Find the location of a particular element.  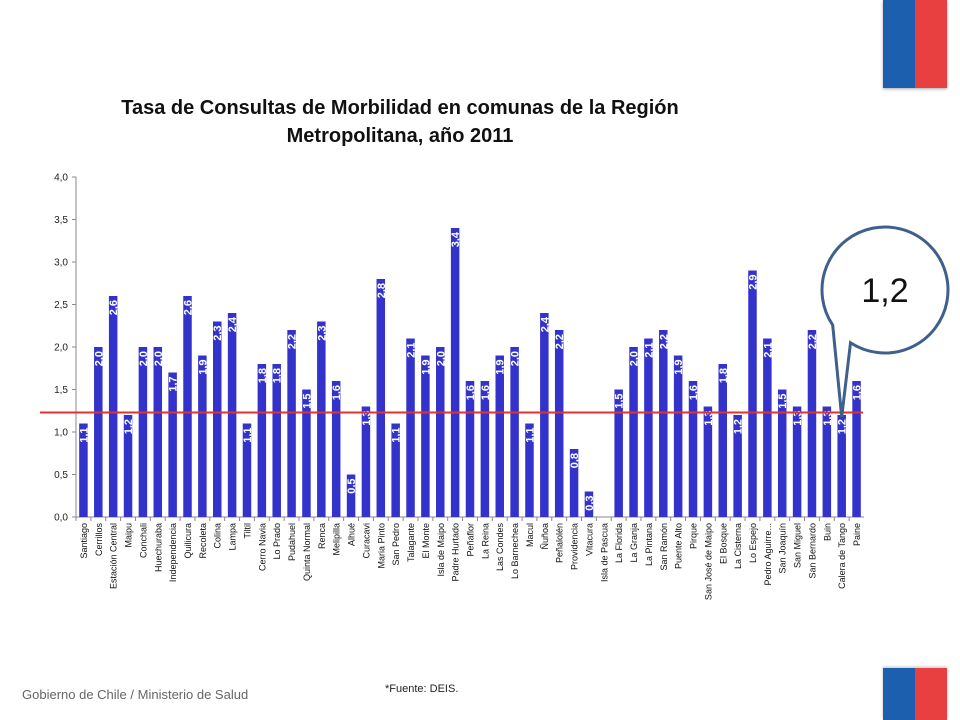

y-tick-label: 2,0 is located at coordinates (61, 348).